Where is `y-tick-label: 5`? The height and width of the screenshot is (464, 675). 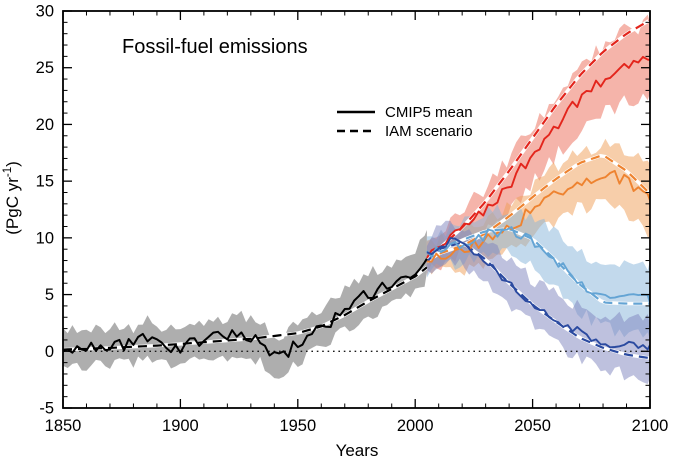
y-tick-label: 5 is located at coordinates (49, 295).